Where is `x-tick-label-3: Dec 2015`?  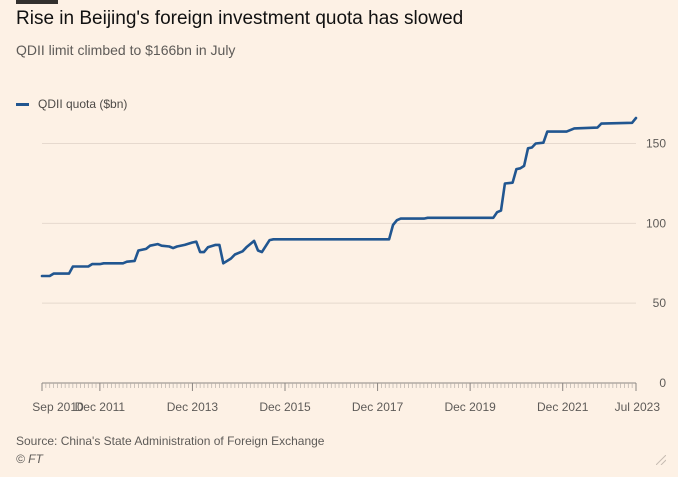
x-tick-label-3: Dec 2015 is located at coordinates (285, 407).